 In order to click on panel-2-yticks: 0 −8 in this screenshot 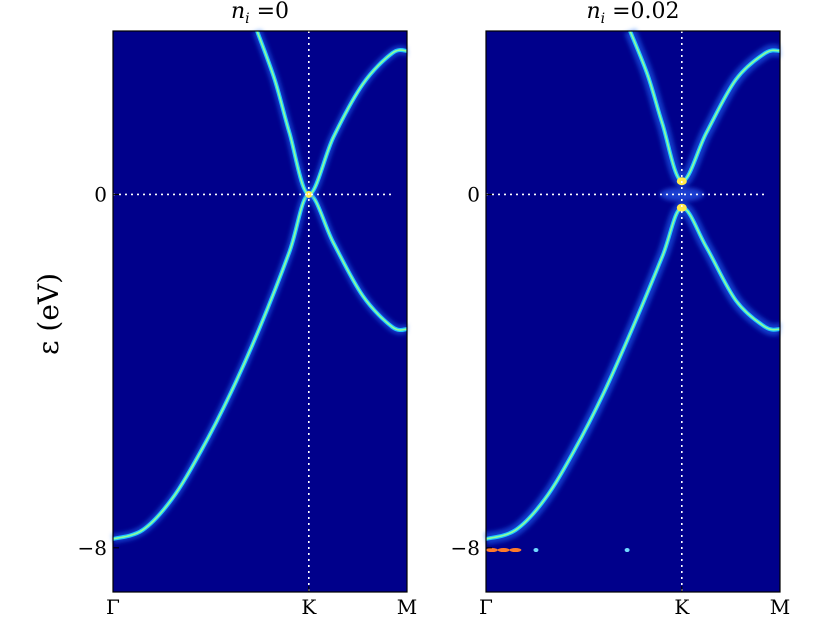, I will do `click(471, 371)`.